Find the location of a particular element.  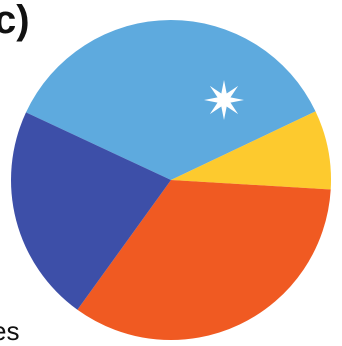

star-burst-icon is located at coordinates (224, 100).